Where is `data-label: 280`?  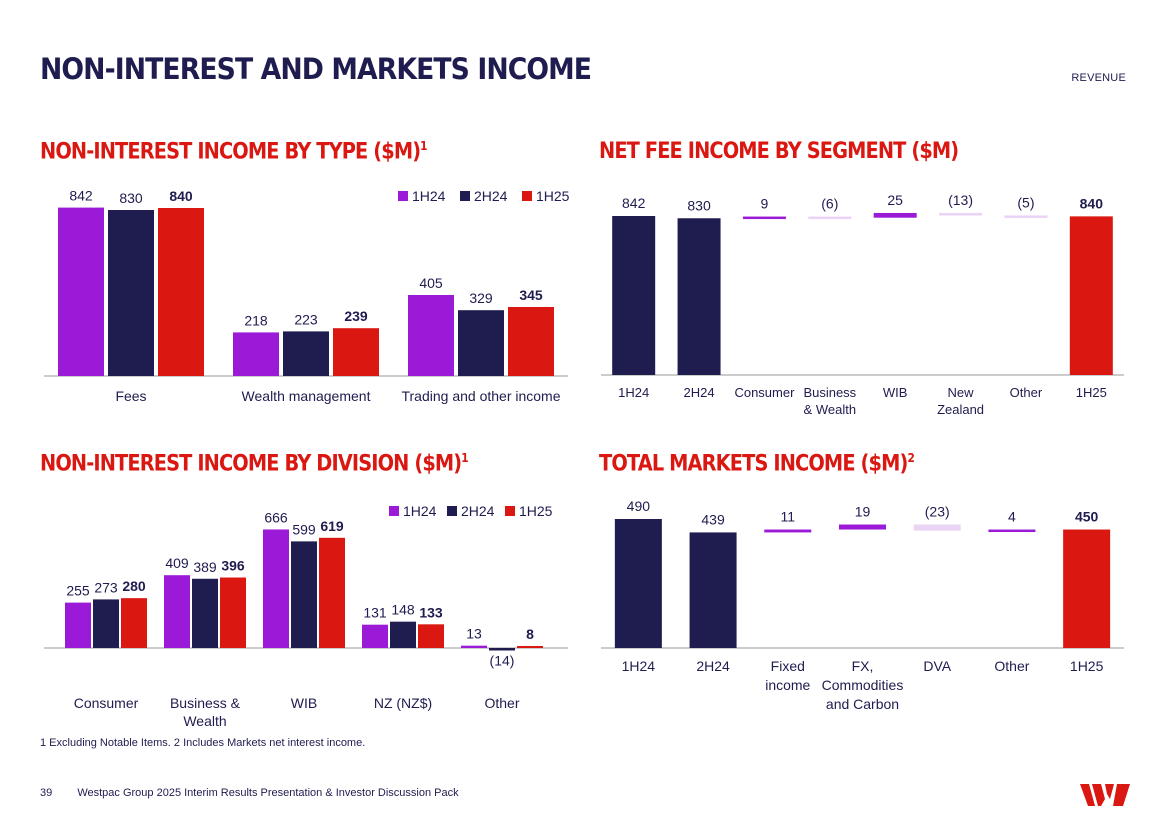
data-label: 280 is located at coordinates (134, 586).